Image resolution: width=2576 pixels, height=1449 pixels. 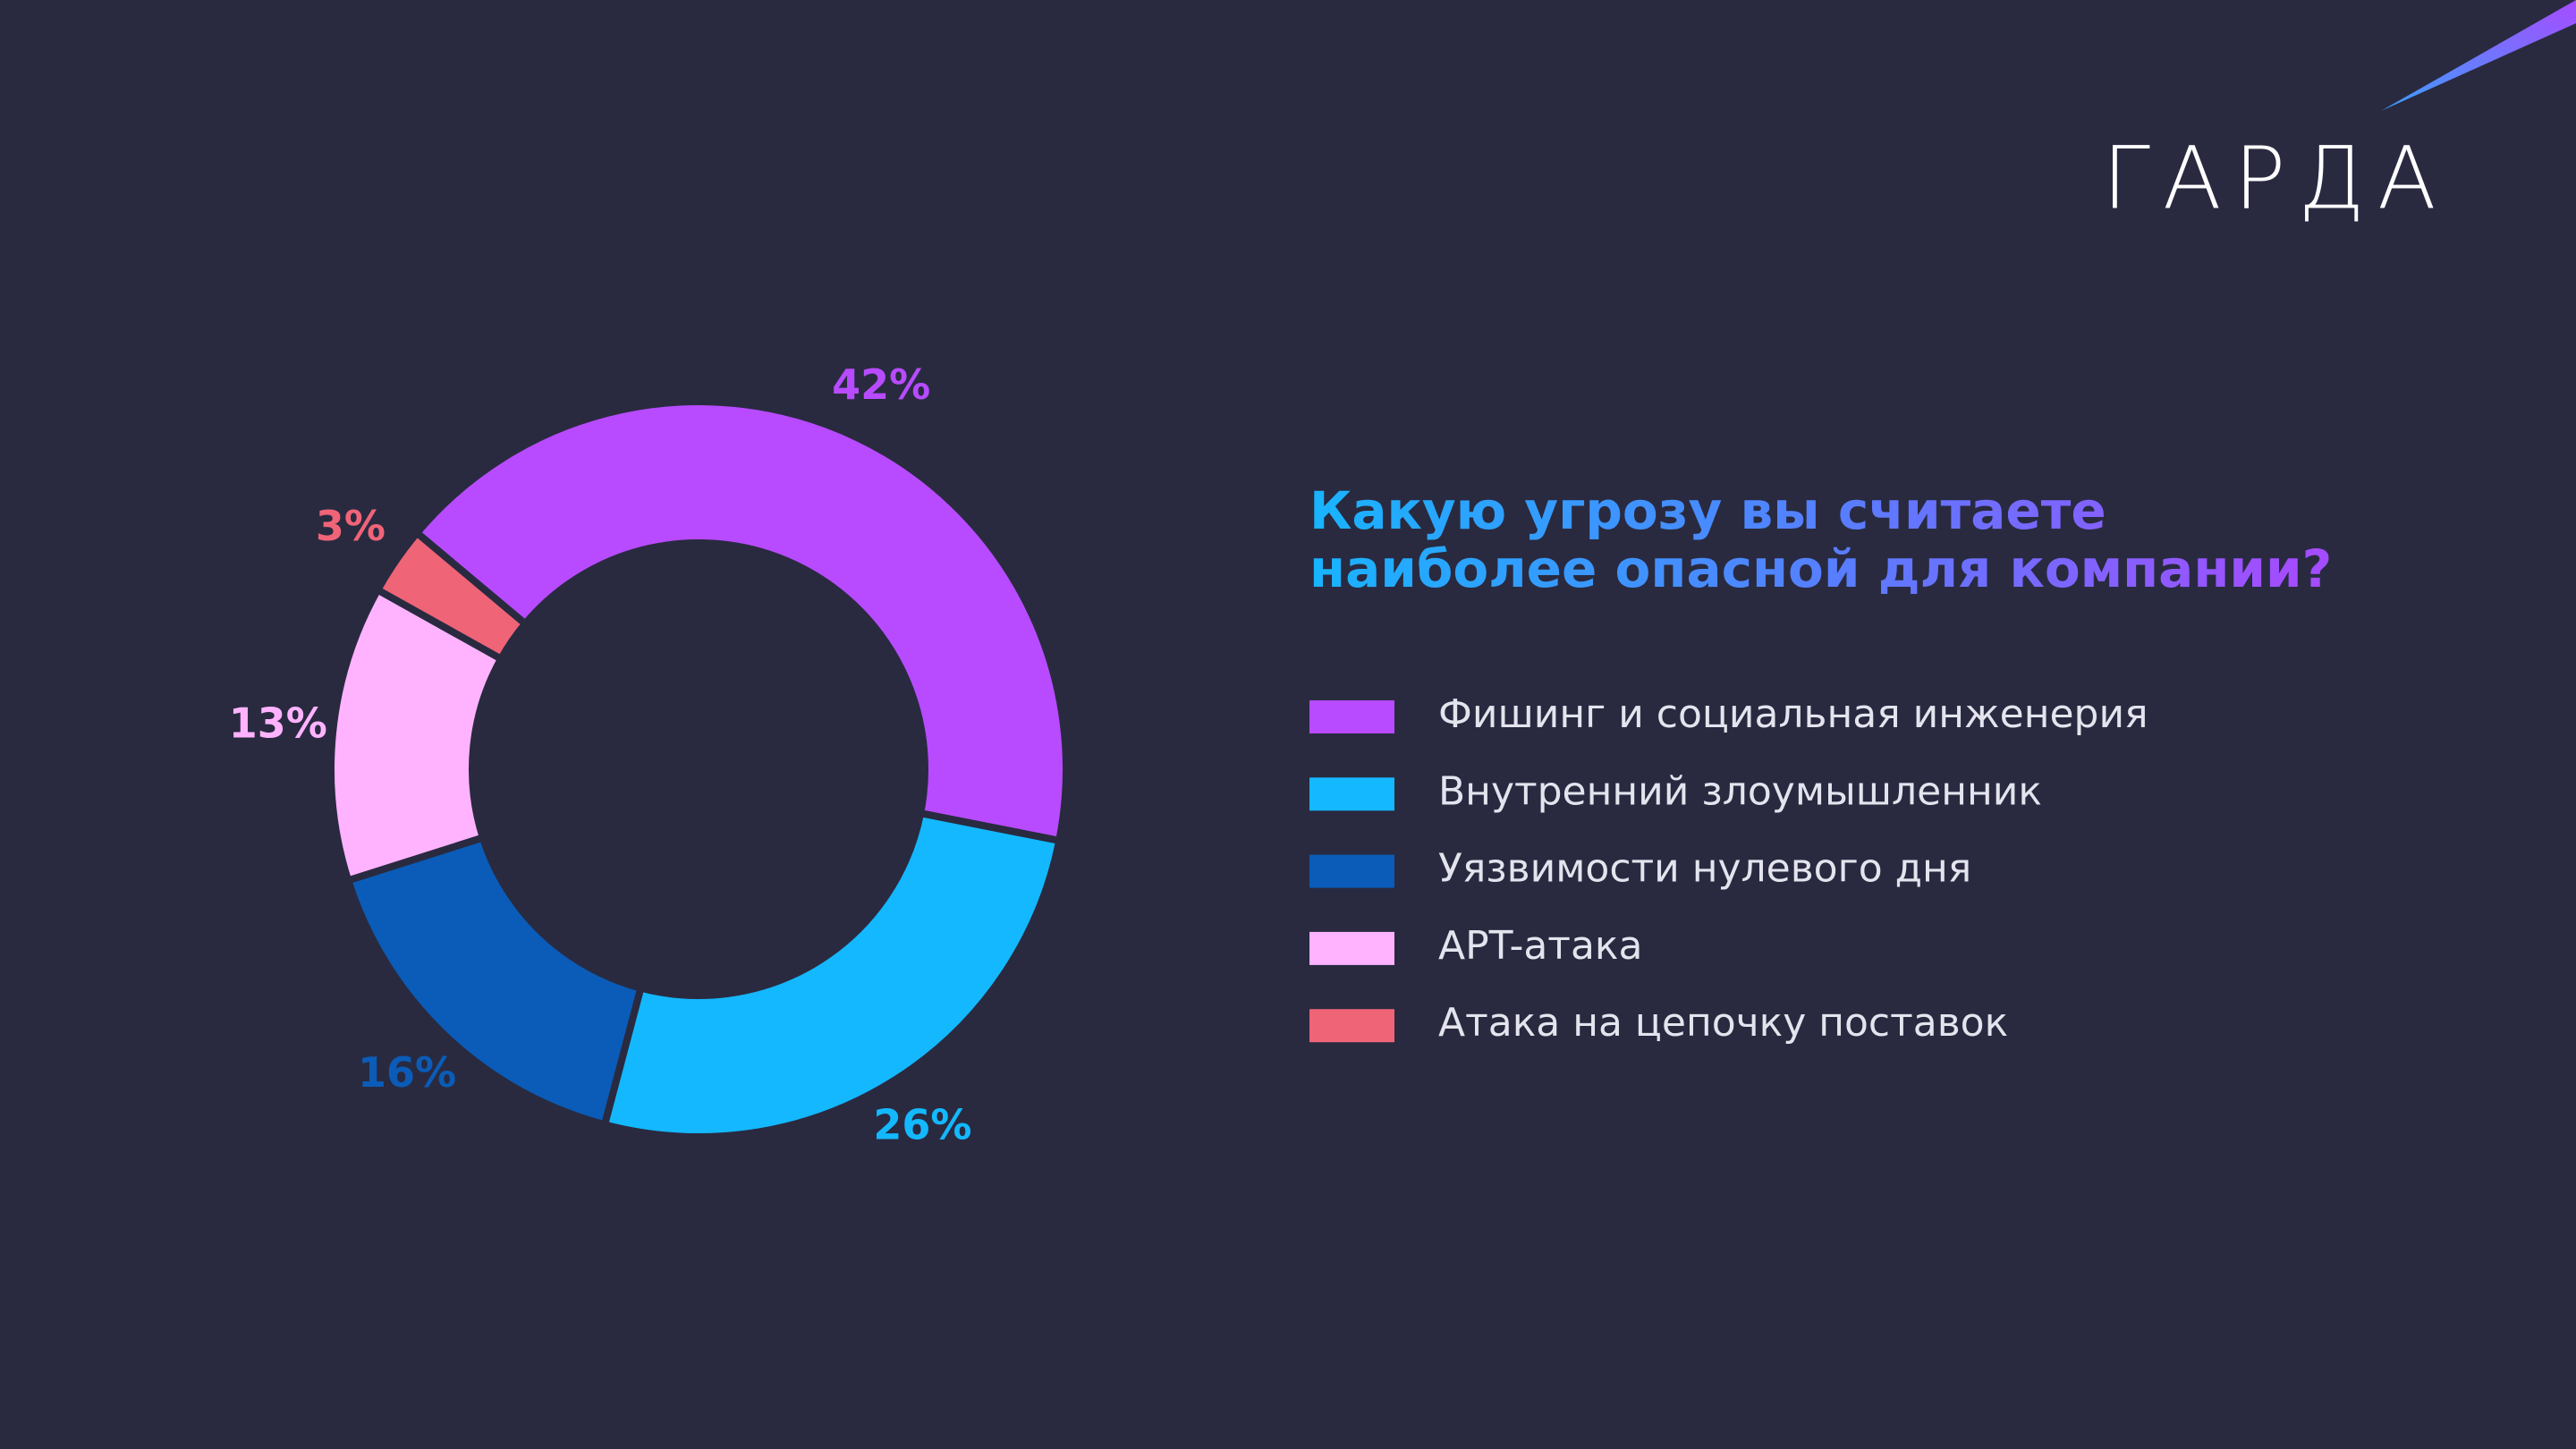 I want to click on value-label: 13%, so click(x=278, y=723).